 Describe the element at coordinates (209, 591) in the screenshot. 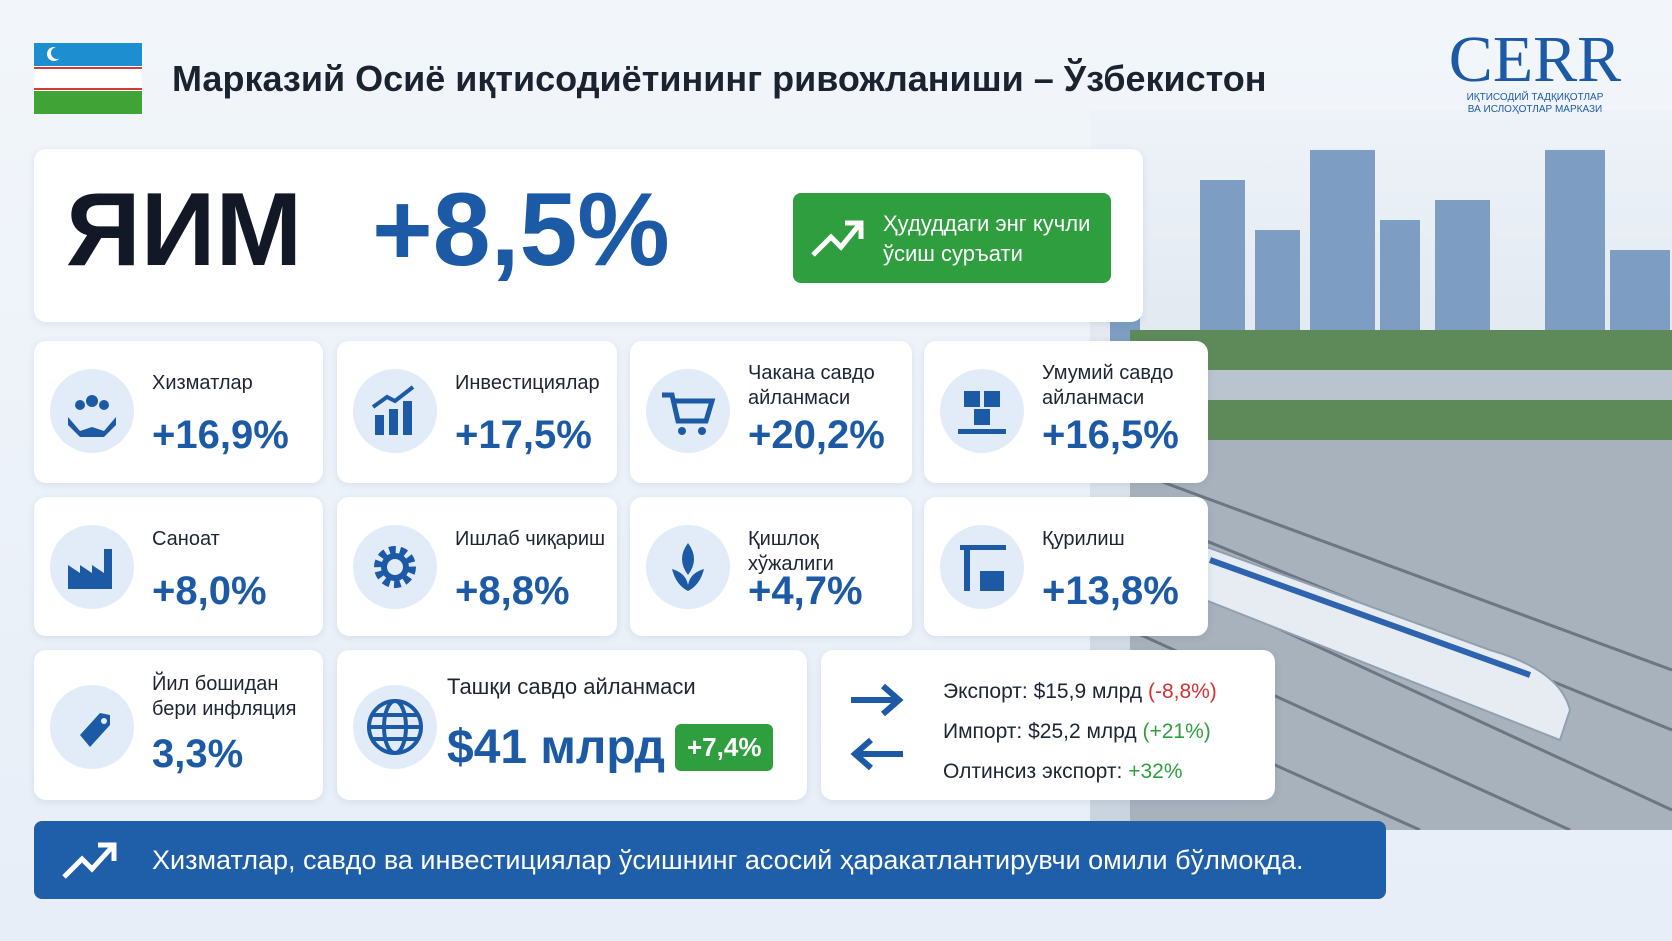

I see `stat-value: +8,0%` at that location.